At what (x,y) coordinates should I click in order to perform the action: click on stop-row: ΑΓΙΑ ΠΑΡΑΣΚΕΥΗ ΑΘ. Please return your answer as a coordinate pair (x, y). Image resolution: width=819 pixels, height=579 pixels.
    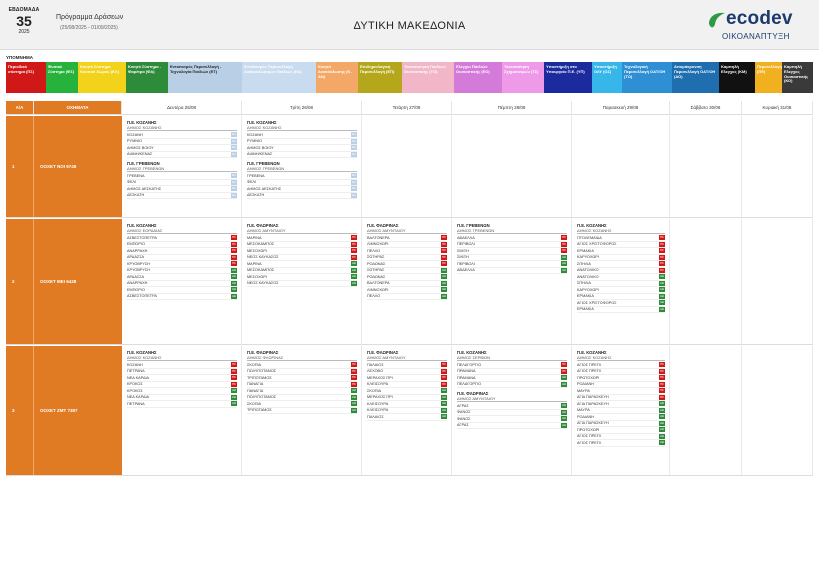
    Looking at the image, I should click on (621, 404).